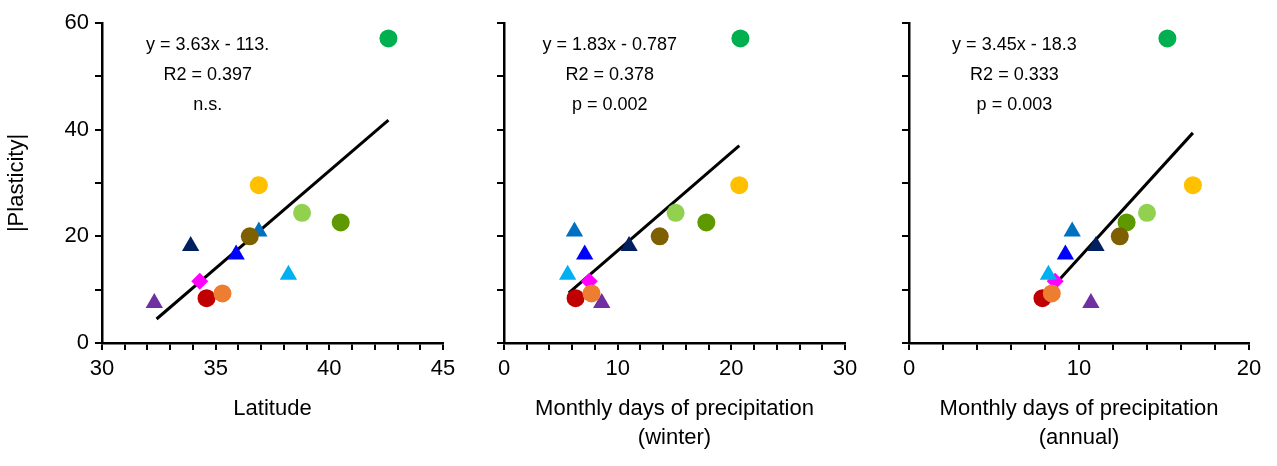  Describe the element at coordinates (82, 342) in the screenshot. I see `y-tick-label: 0` at that location.